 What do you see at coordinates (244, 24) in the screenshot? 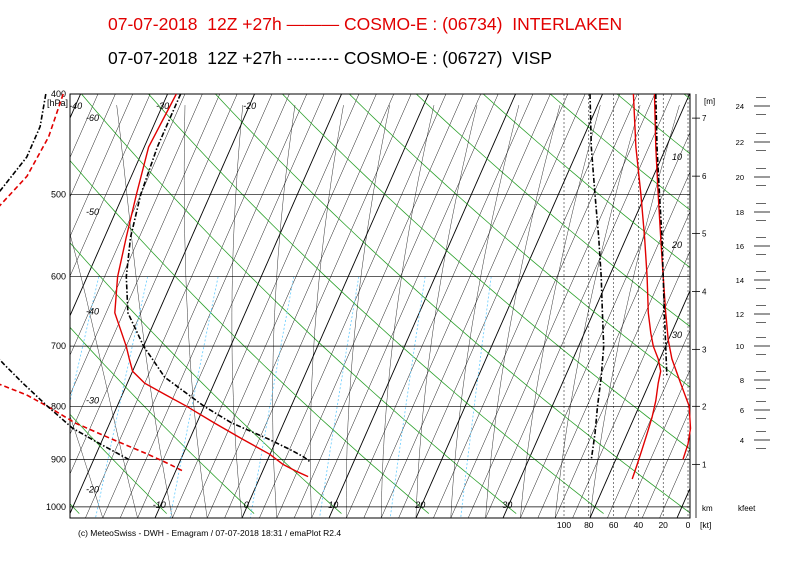
I see `title-1-run: 12Z +27h` at bounding box center [244, 24].